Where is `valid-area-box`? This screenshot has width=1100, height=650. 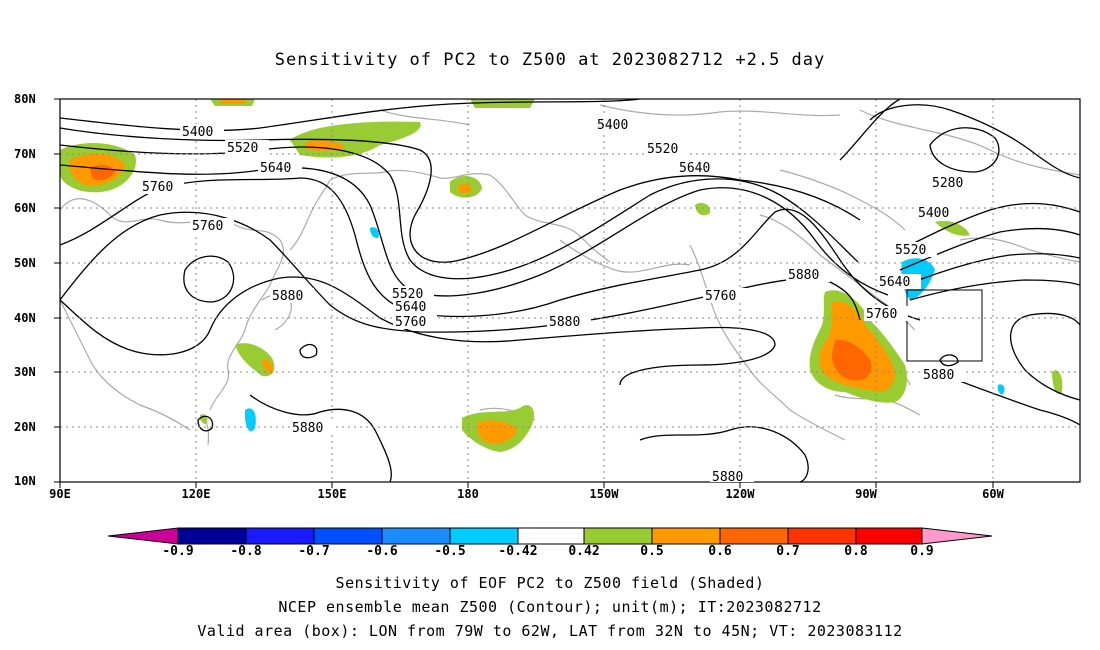 valid-area-box is located at coordinates (944, 325).